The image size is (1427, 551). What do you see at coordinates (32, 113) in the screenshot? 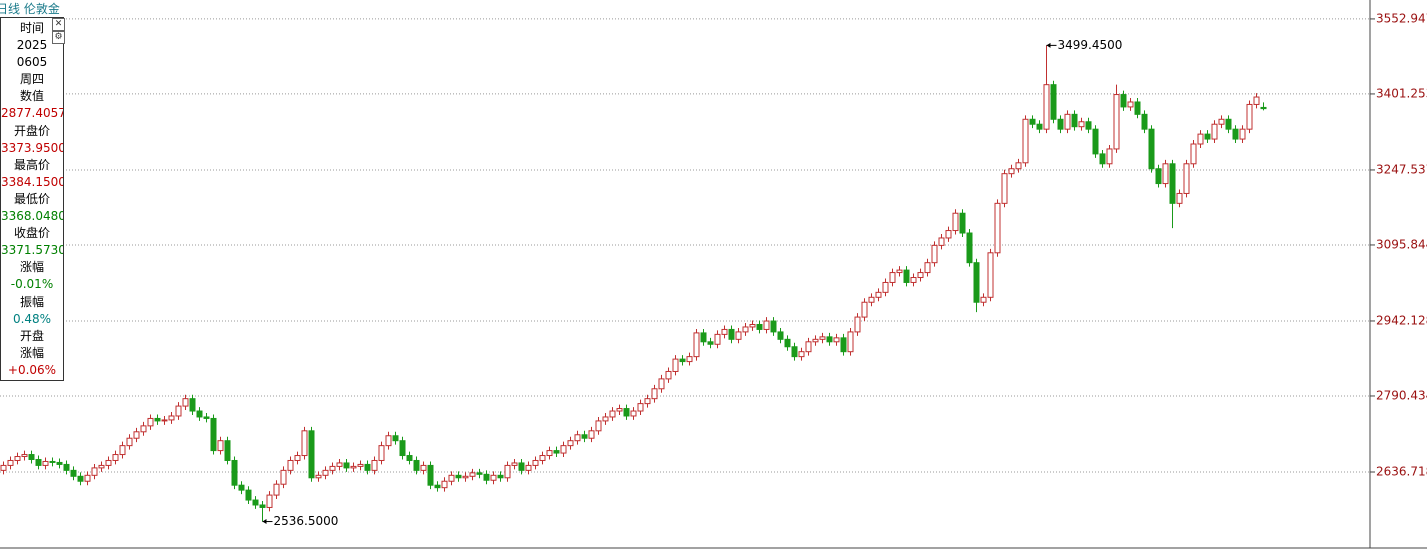
I see `panel-line: 2877.4057` at bounding box center [32, 113].